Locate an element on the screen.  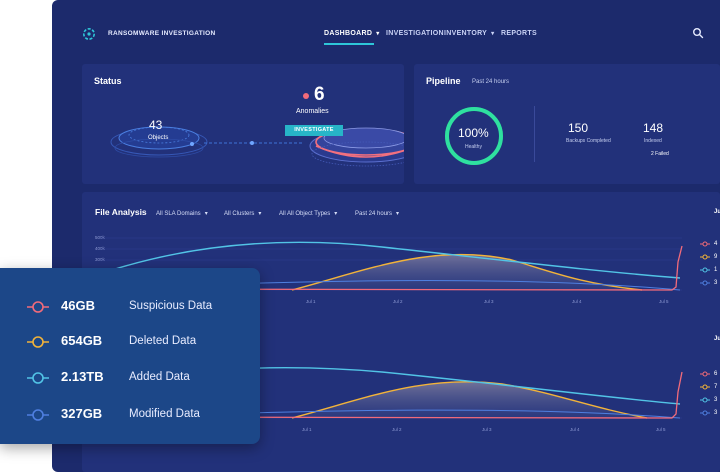
legend-label: Deleted Data is located at coordinates (163, 341).